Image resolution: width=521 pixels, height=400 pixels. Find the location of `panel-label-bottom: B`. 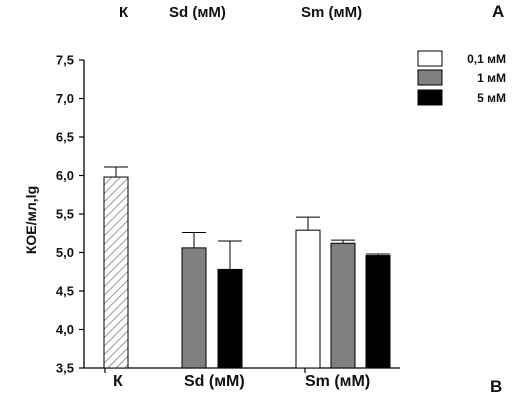

panel-label-bottom: B is located at coordinates (496, 386).